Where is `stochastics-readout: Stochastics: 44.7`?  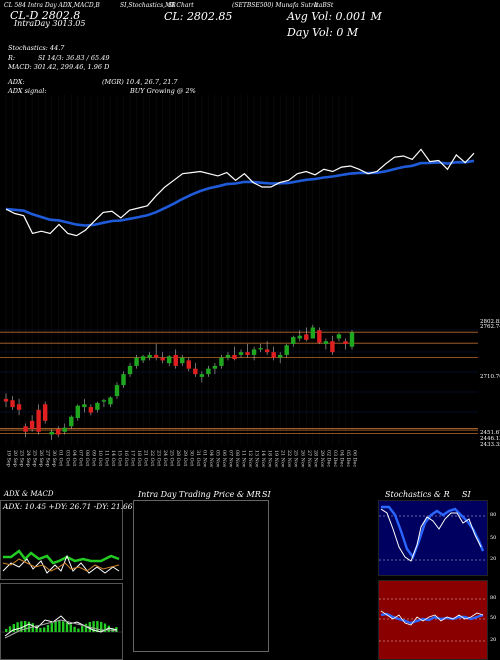 stochastics-readout: Stochastics: 44.7 is located at coordinates (36, 48).